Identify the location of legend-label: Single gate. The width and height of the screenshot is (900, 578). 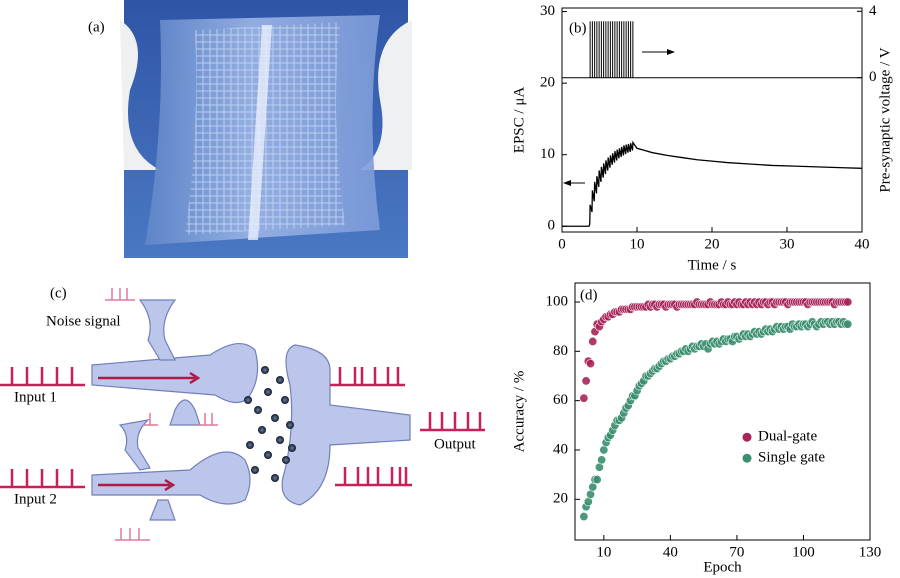
(791, 458).